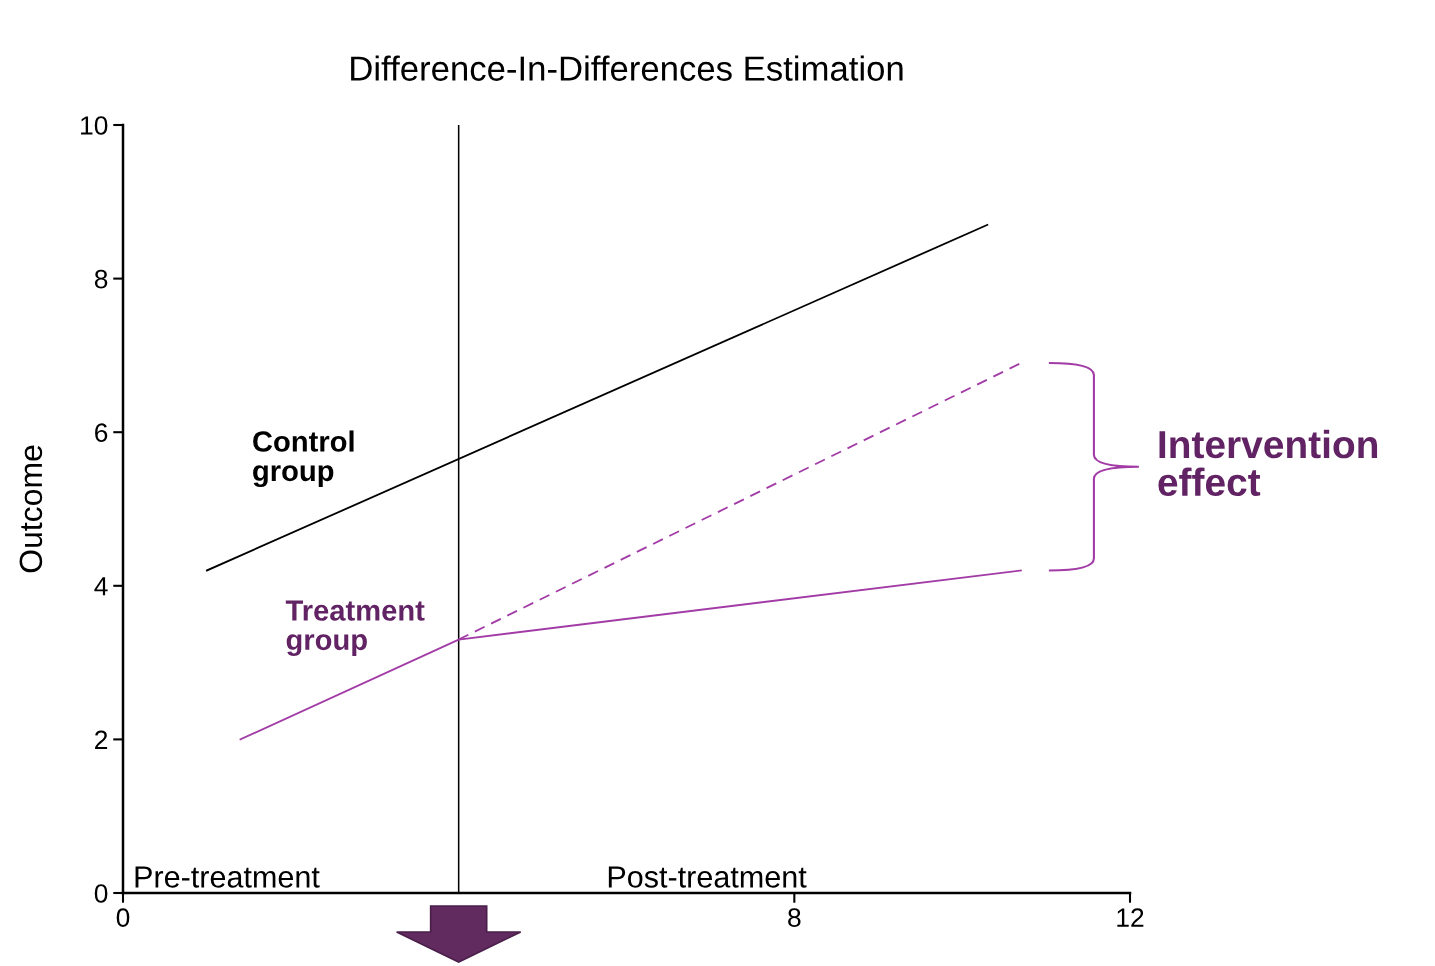 Image resolution: width=1435 pixels, height=966 pixels. What do you see at coordinates (101, 433) in the screenshot?
I see `y-tick-label: 6` at bounding box center [101, 433].